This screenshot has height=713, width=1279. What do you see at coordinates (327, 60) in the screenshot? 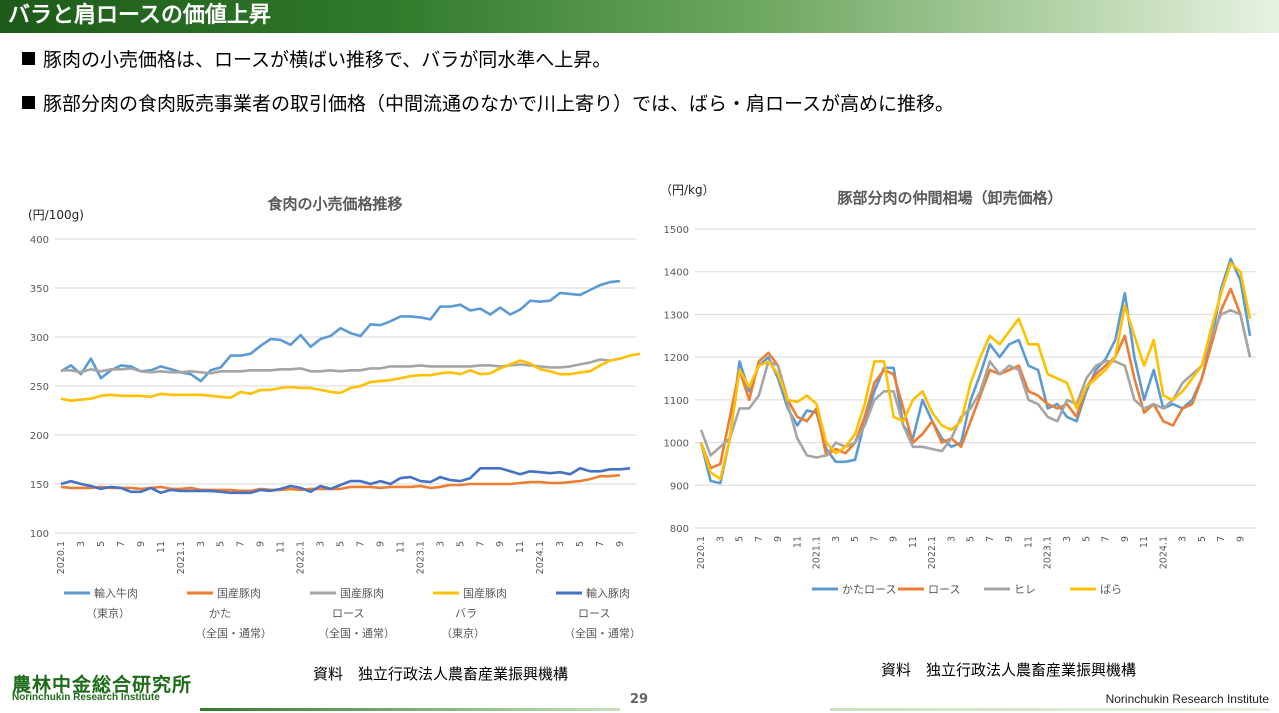
I see `bullet-text: 豚肉の小売価格は、ロースが横ばい推移で、バラが同水準へ上昇。` at bounding box center [327, 60].